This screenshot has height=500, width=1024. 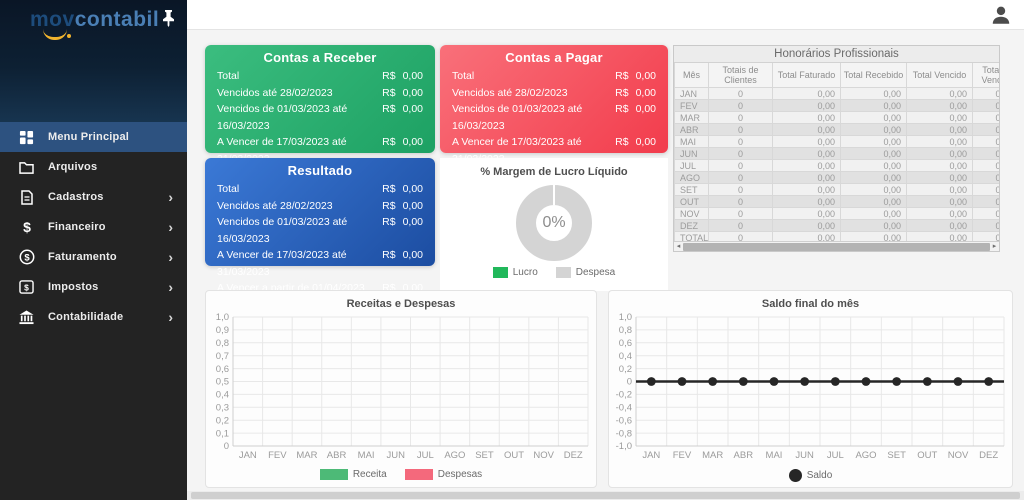 I want to click on svg-text: 0,9, so click(x=222, y=330).